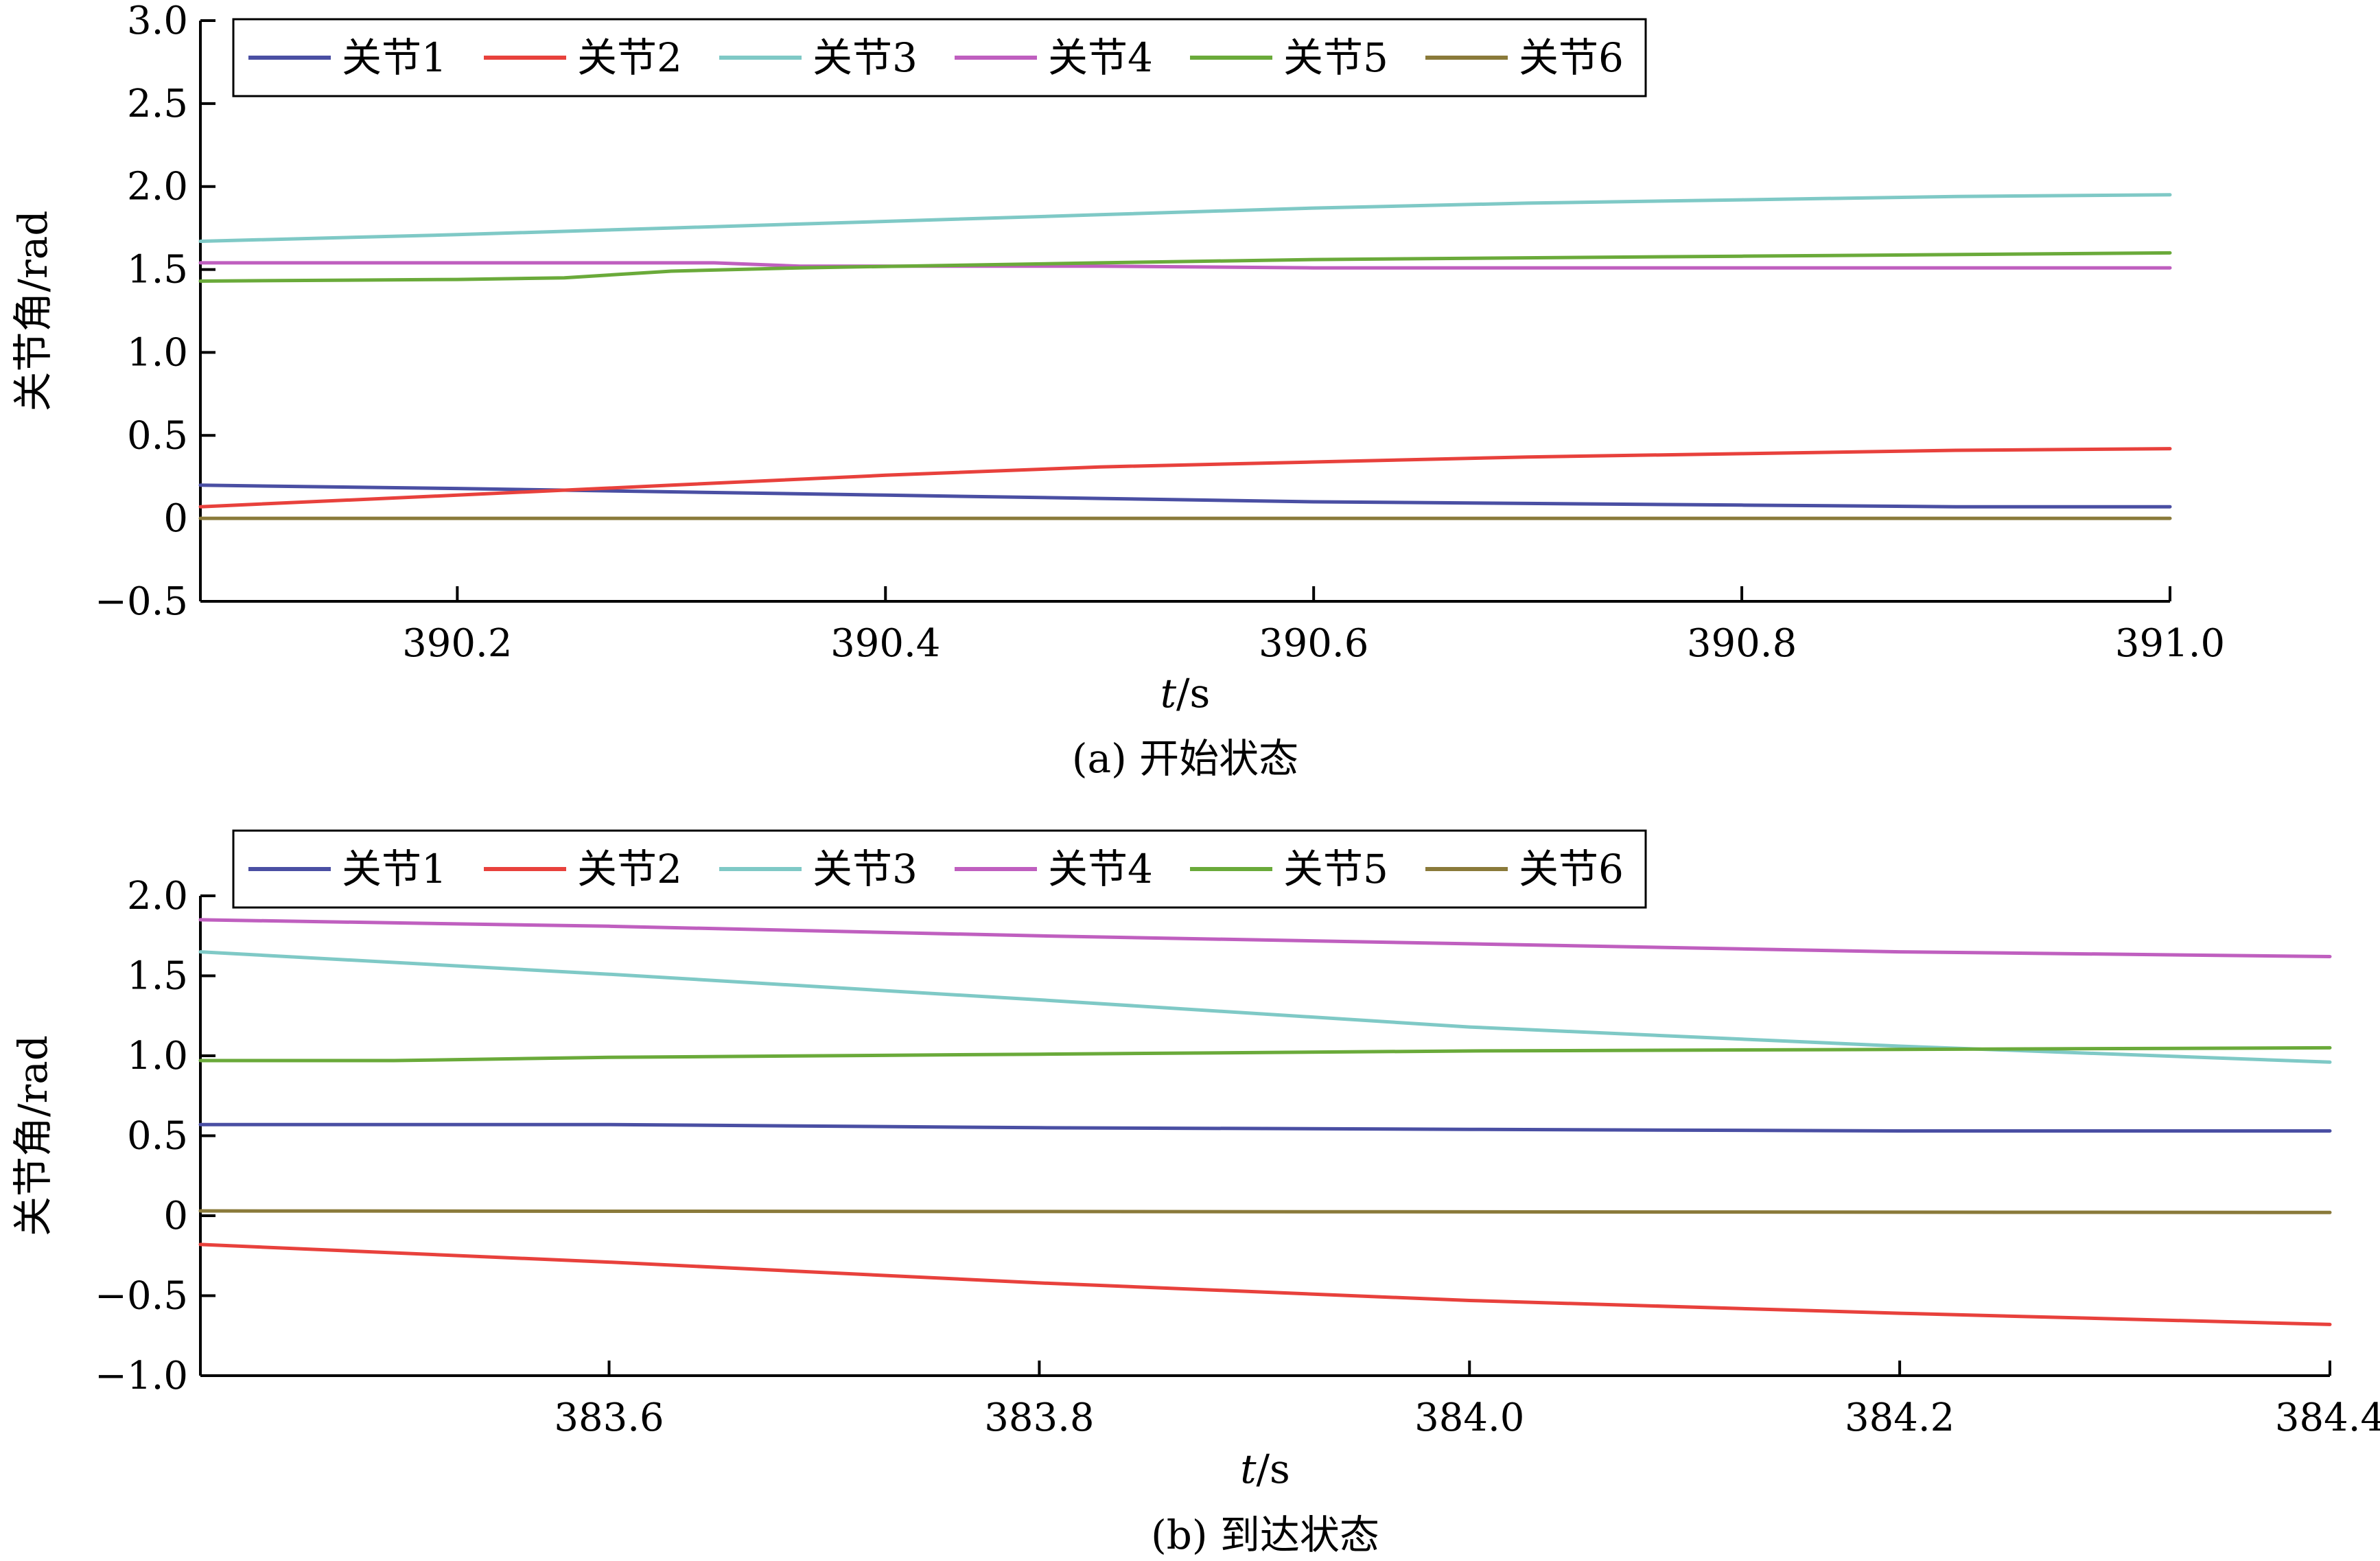  I want to click on x-tick-label: 383.8, so click(1039, 1418).